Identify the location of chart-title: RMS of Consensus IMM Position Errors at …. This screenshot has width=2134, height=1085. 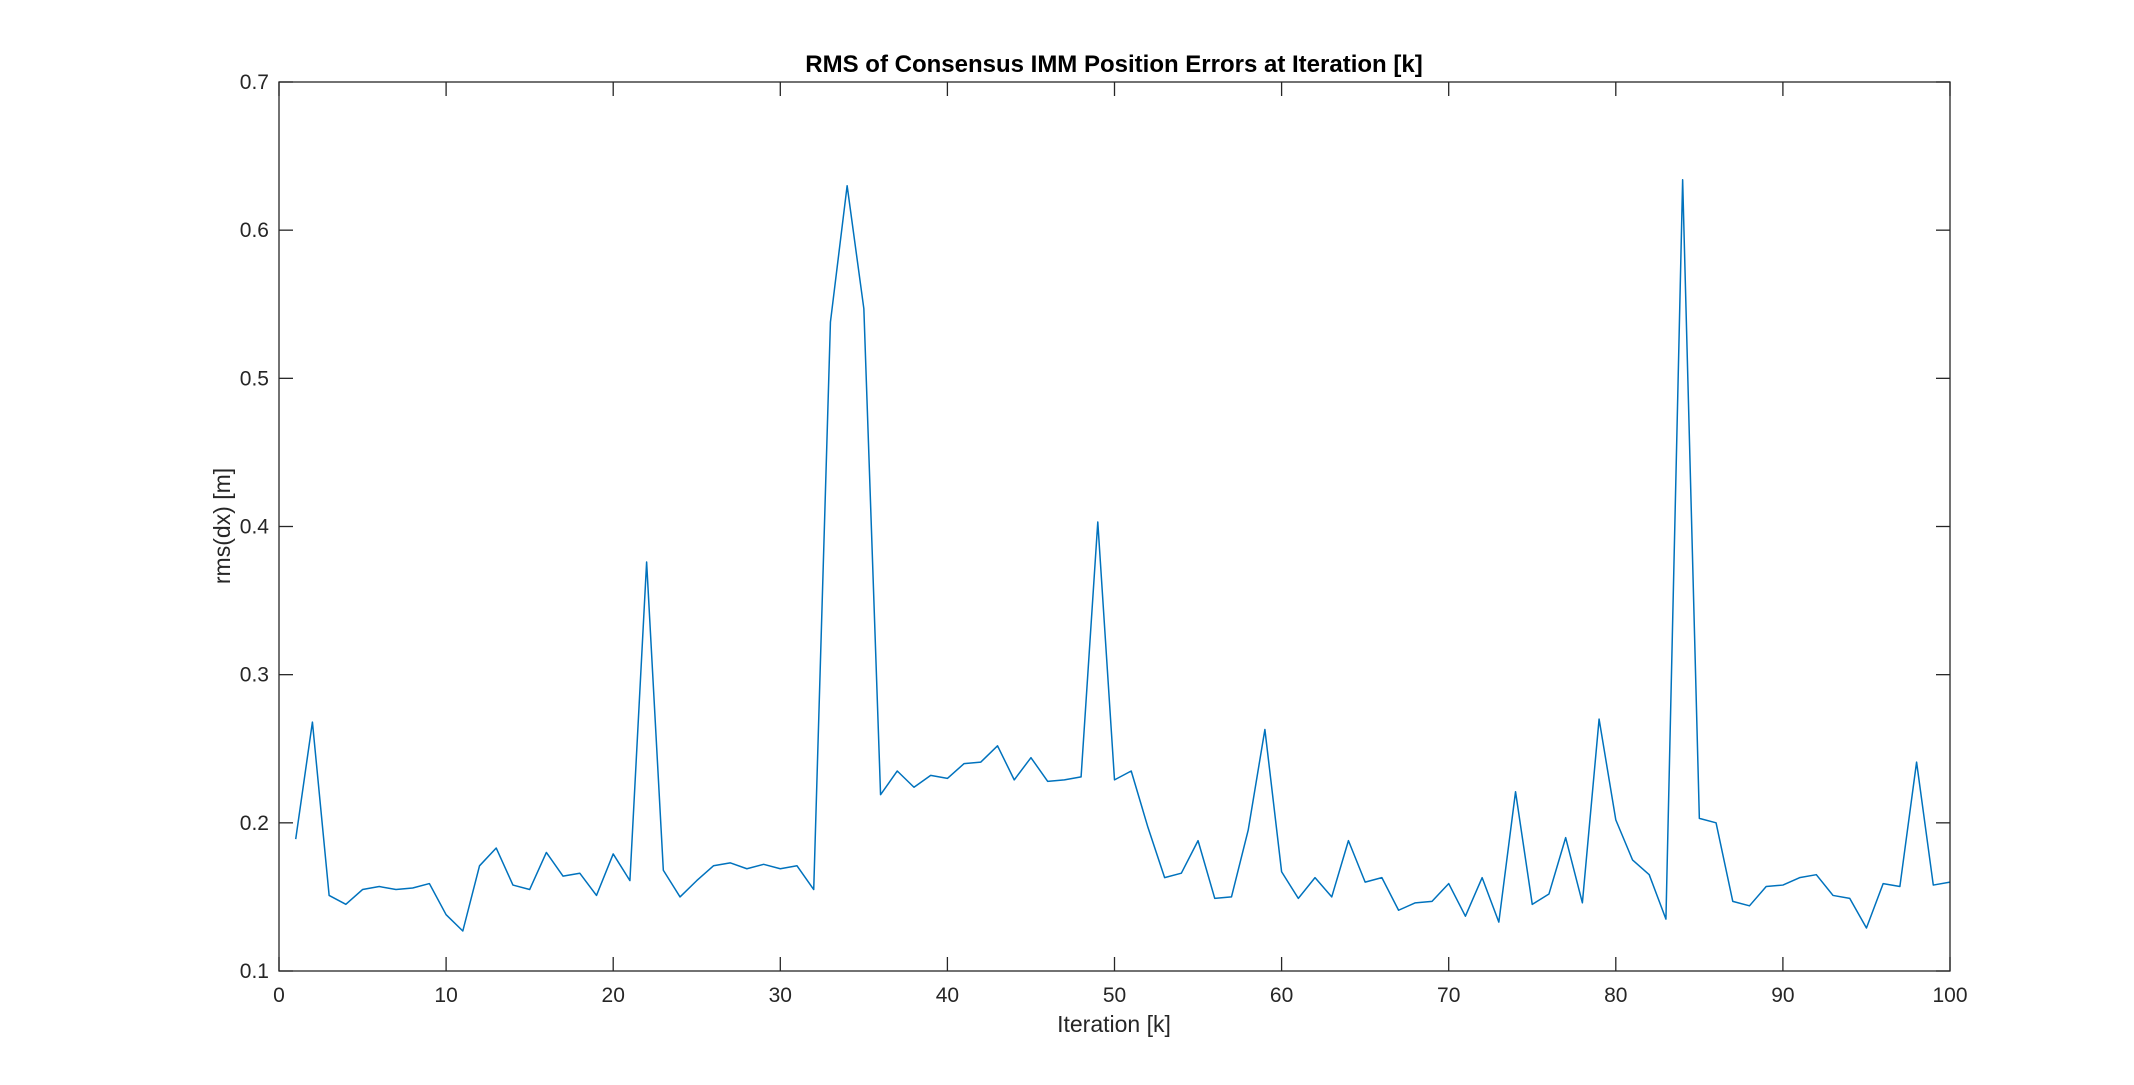
(1113, 64).